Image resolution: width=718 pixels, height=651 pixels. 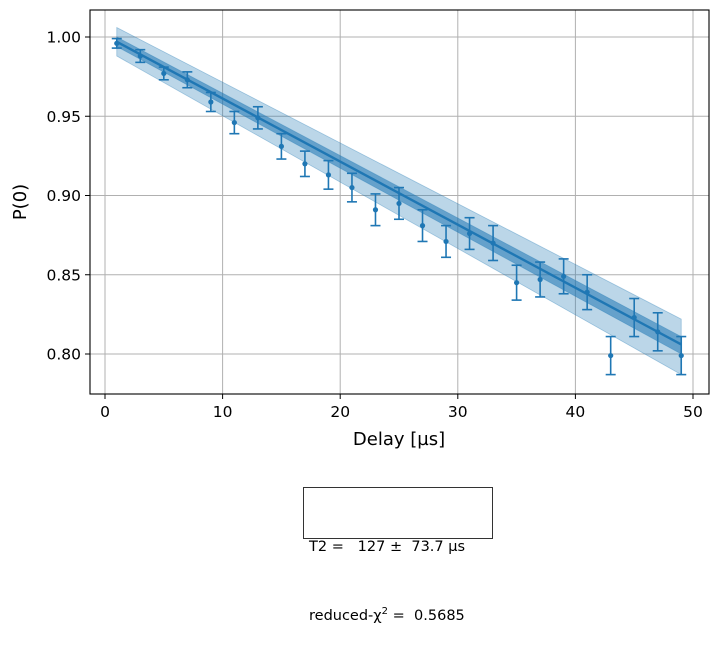 What do you see at coordinates (63, 196) in the screenshot?
I see `y-tick-label: 0.90` at bounding box center [63, 196].